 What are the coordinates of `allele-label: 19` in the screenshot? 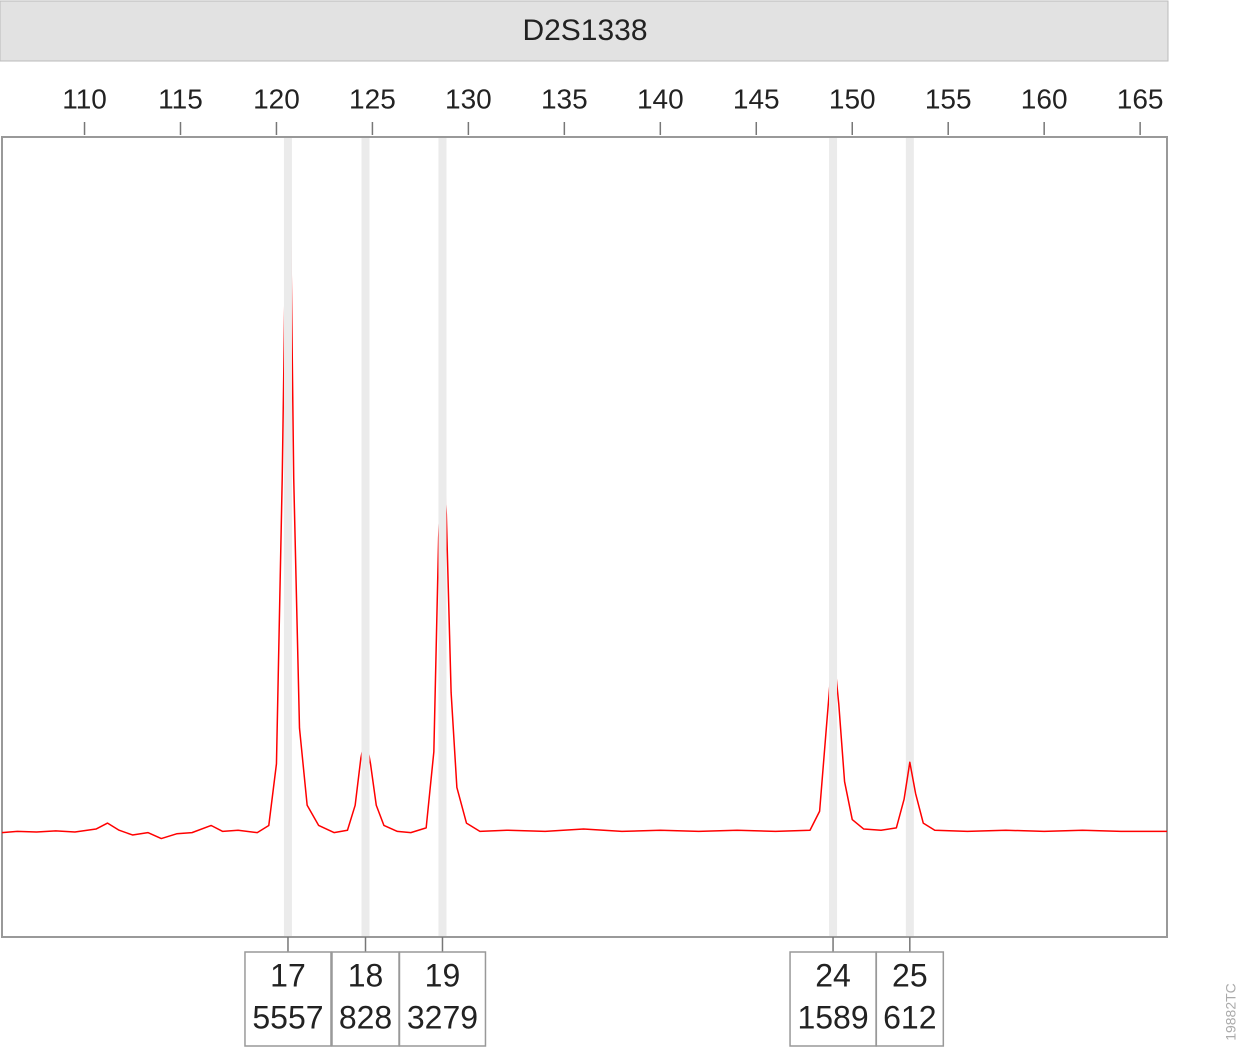 It's located at (443, 975).